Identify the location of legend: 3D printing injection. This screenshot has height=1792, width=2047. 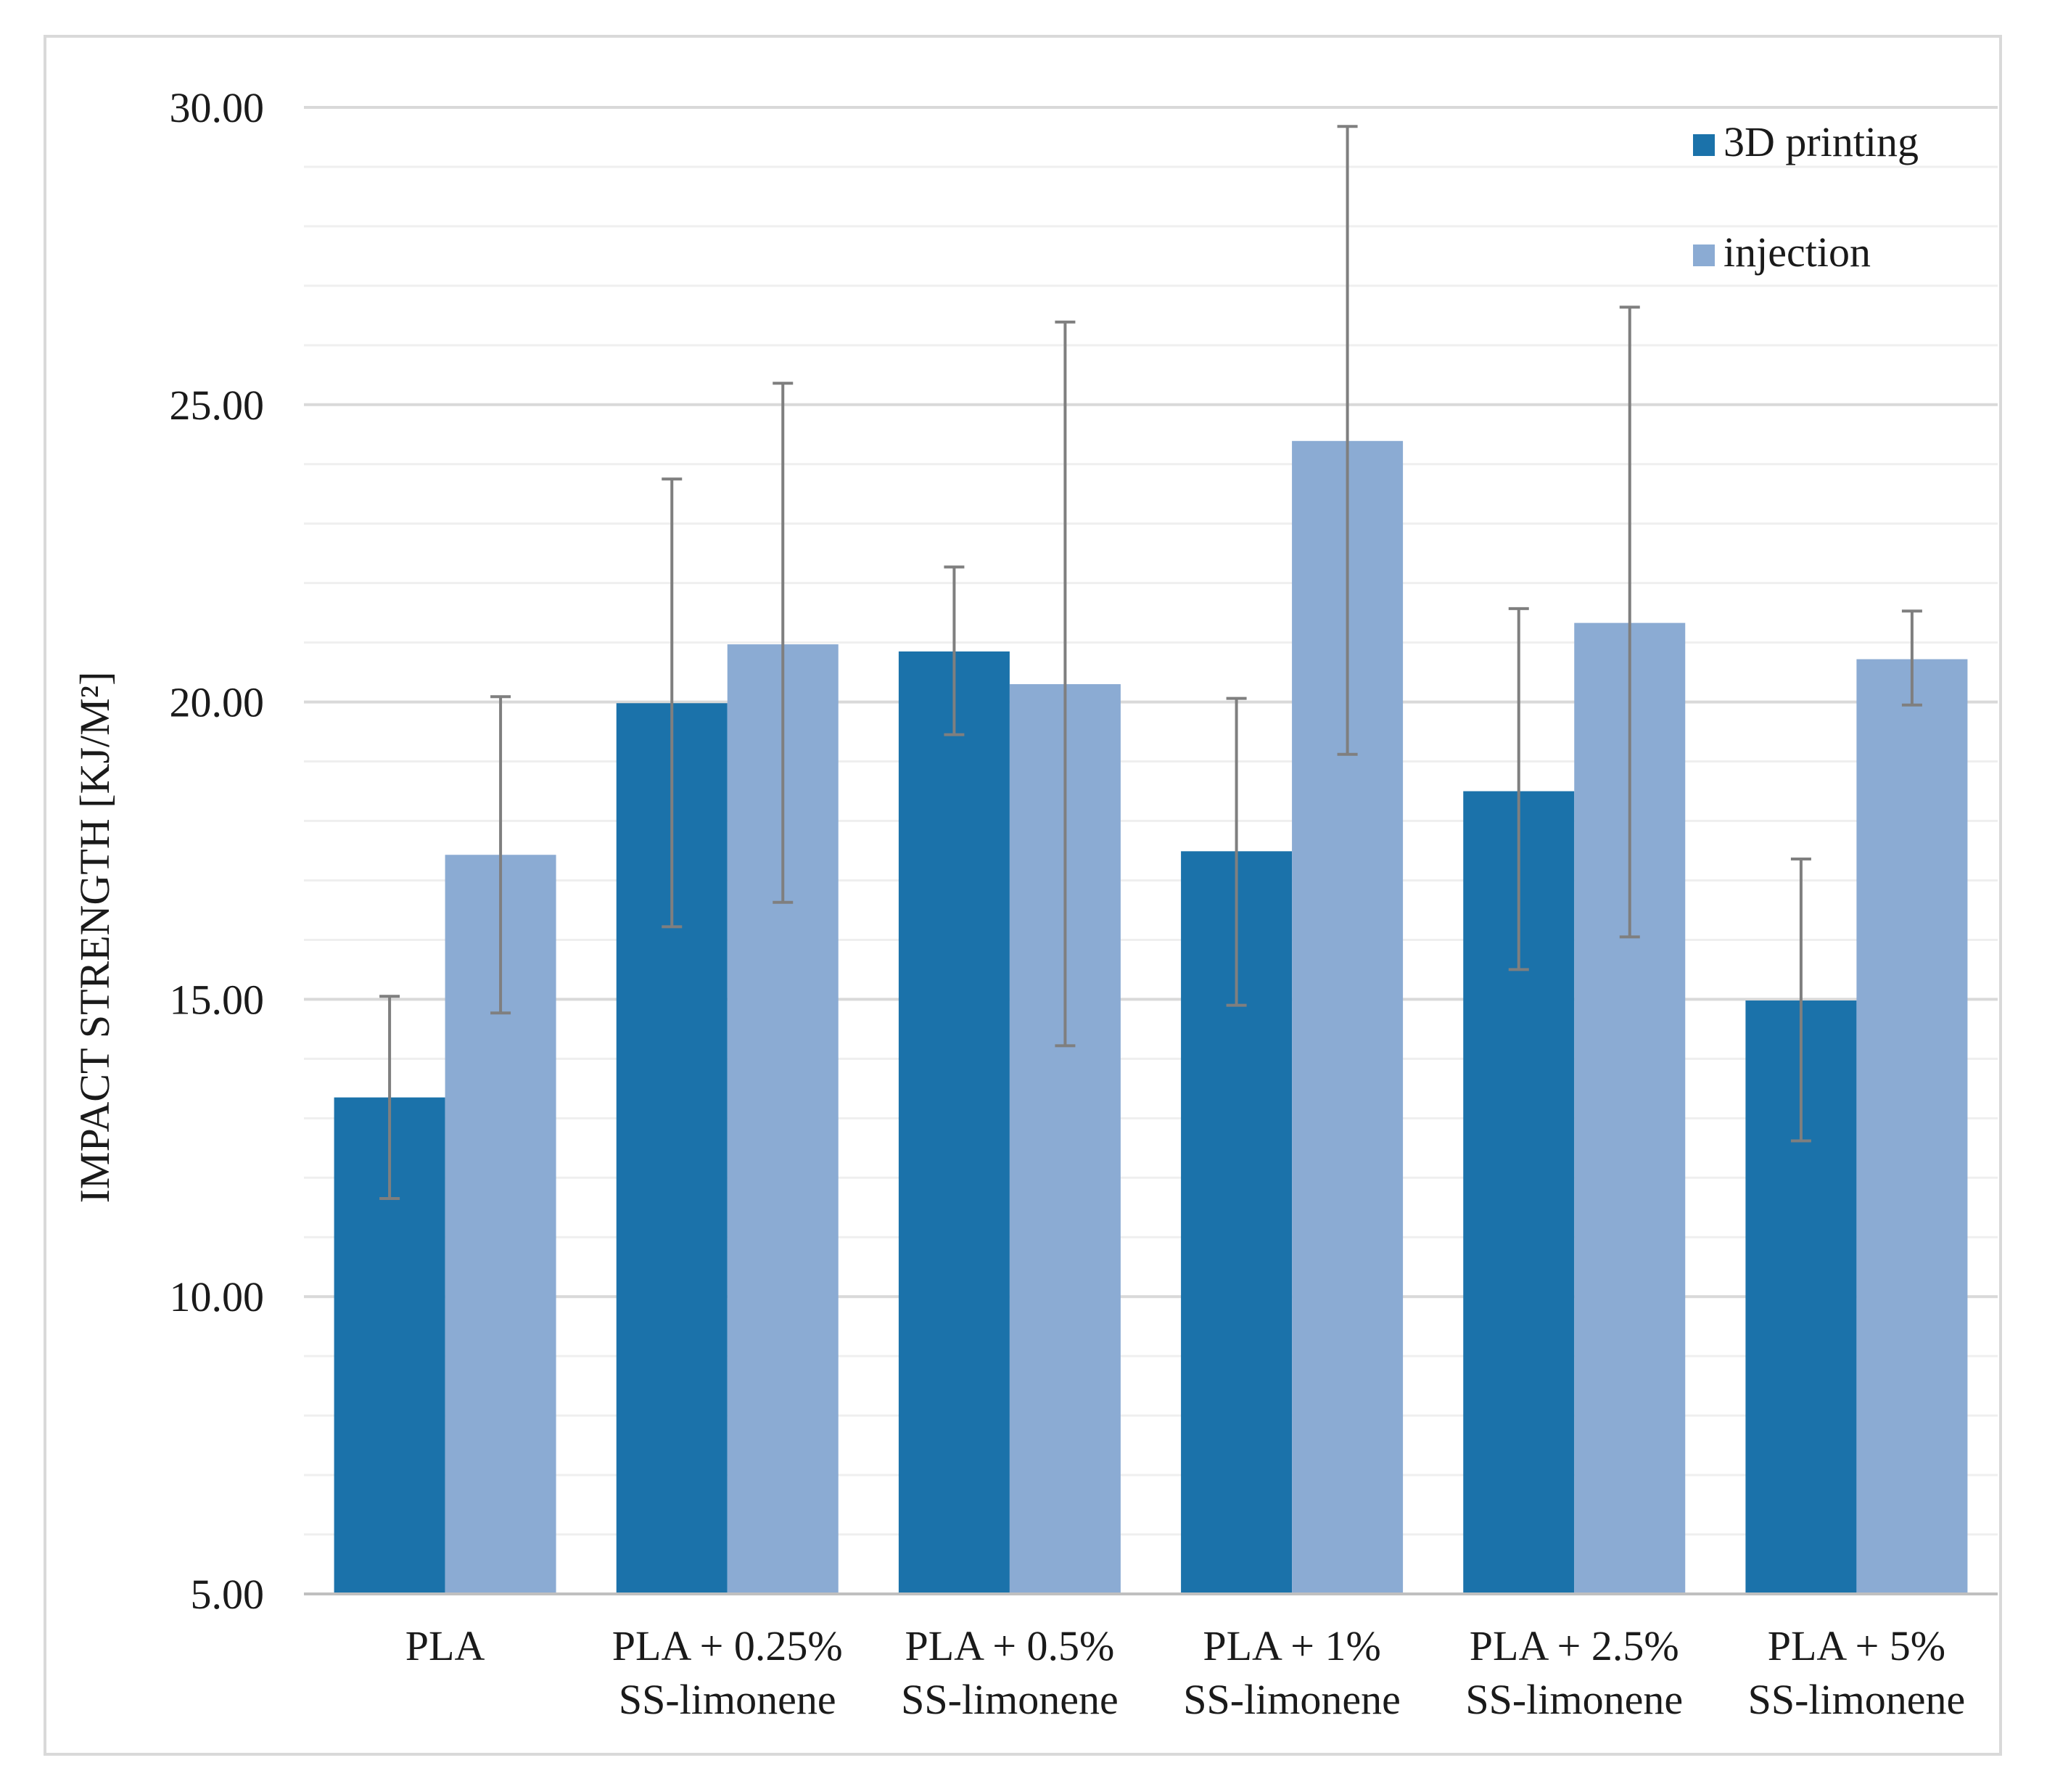
(1806, 197).